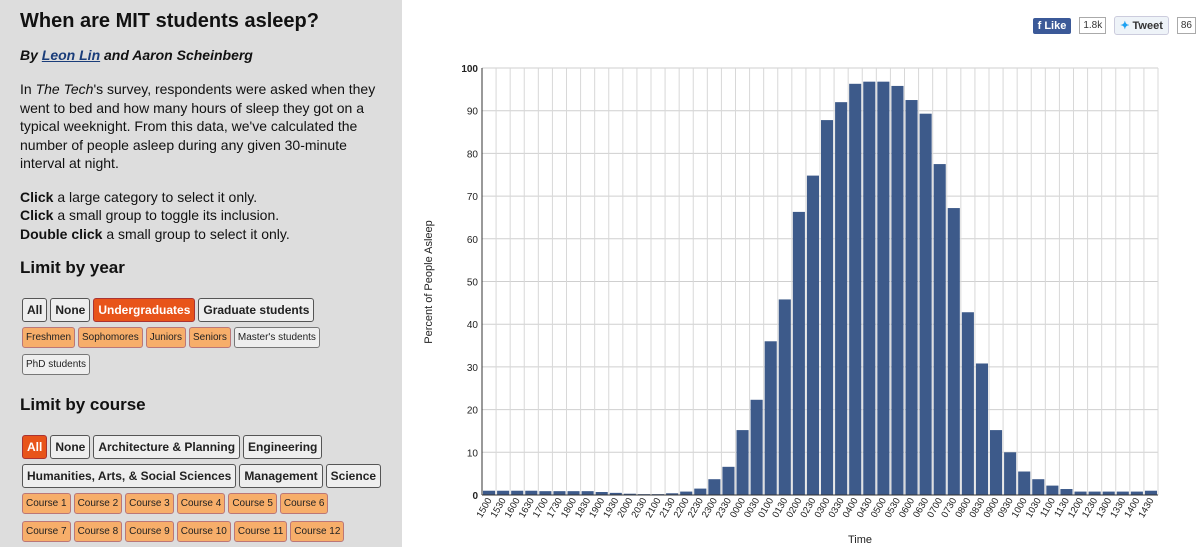 The height and width of the screenshot is (552, 1200). I want to click on author-link: Leon Lin, so click(71, 55).